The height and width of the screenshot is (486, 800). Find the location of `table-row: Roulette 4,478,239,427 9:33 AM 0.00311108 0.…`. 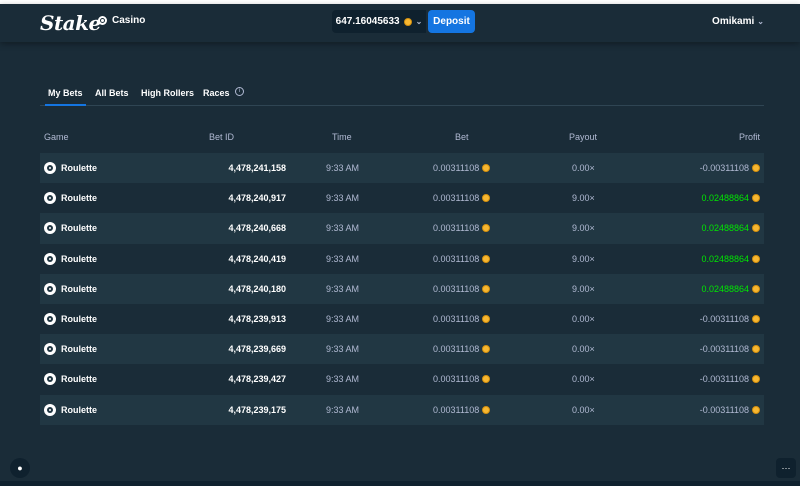

table-row: Roulette 4,478,239,427 9:33 AM 0.00311108 0.… is located at coordinates (402, 379).